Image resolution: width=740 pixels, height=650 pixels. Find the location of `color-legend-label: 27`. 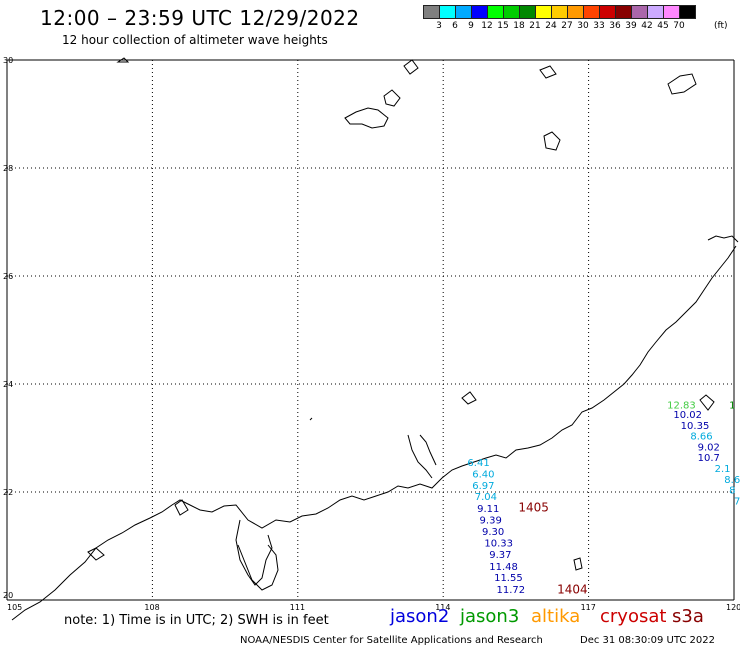

color-legend-label: 27 is located at coordinates (567, 26).